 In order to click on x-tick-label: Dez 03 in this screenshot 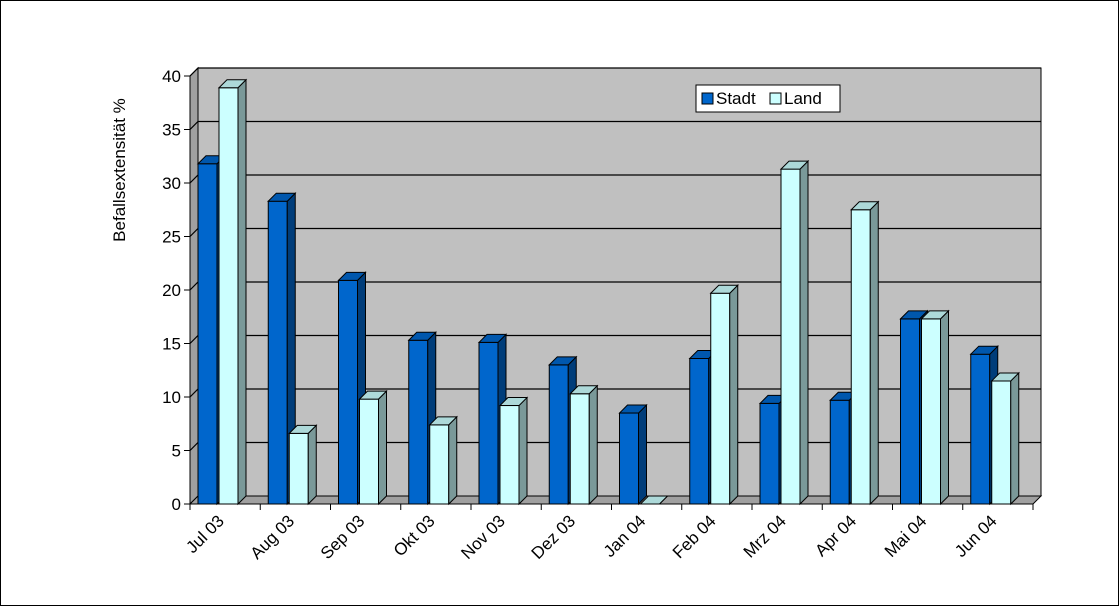, I will do `click(554, 537)`.